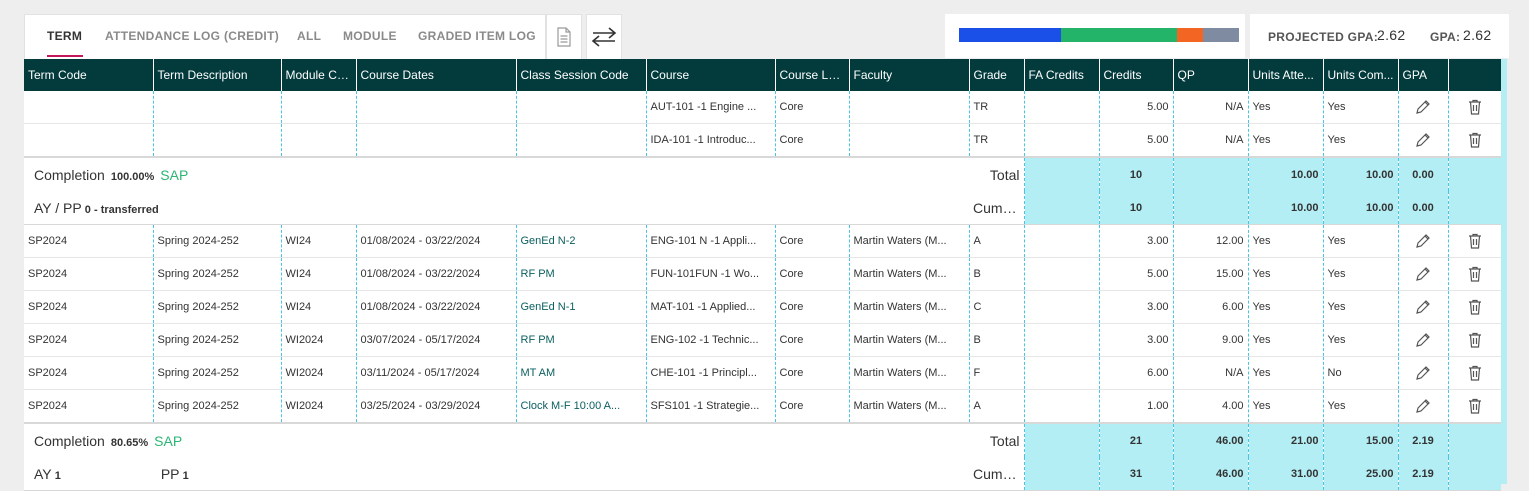 This screenshot has width=1529, height=491. What do you see at coordinates (1210, 241) in the screenshot?
I see `table-cell: 12.00` at bounding box center [1210, 241].